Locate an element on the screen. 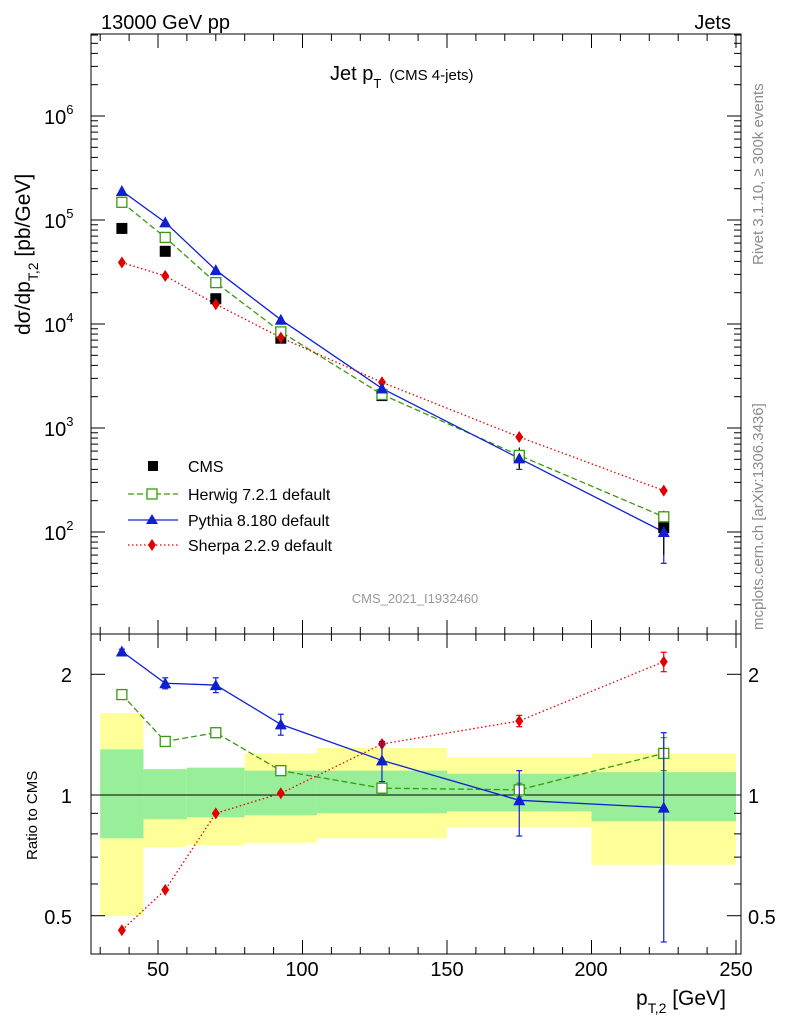  x-tick-labels: 50 100 150 200 250 is located at coordinates (450, 970).